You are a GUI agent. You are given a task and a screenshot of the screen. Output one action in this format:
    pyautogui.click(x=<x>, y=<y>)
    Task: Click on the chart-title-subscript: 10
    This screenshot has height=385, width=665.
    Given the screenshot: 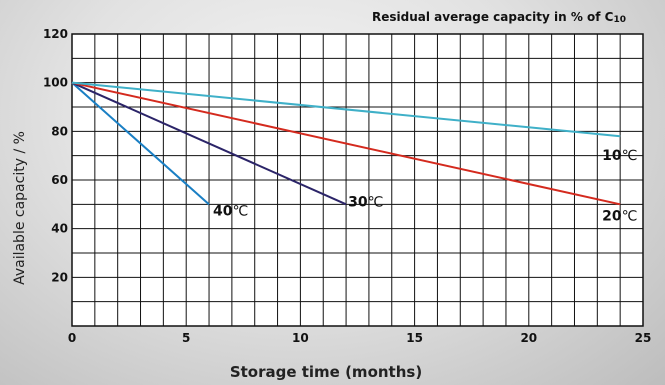 What is the action you would take?
    pyautogui.click(x=619, y=20)
    